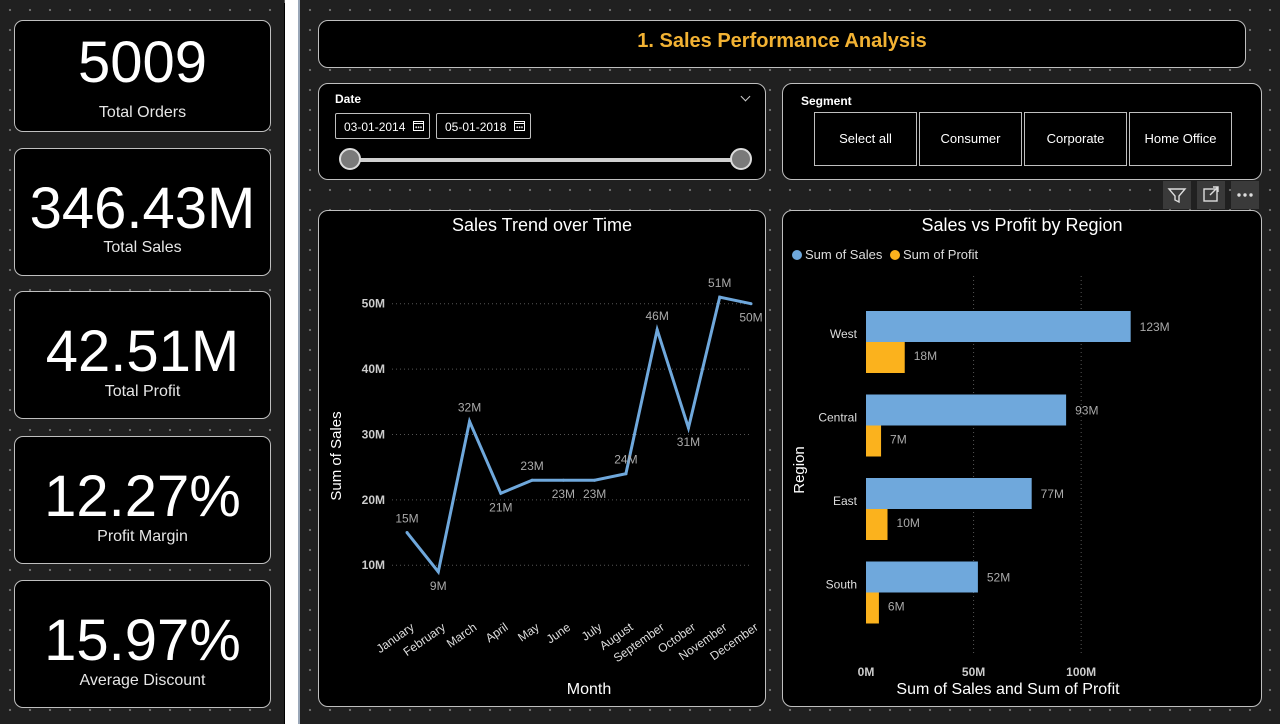 Image resolution: width=1280 pixels, height=724 pixels. I want to click on legend-label-sales: Sum of Sales, so click(844, 254).